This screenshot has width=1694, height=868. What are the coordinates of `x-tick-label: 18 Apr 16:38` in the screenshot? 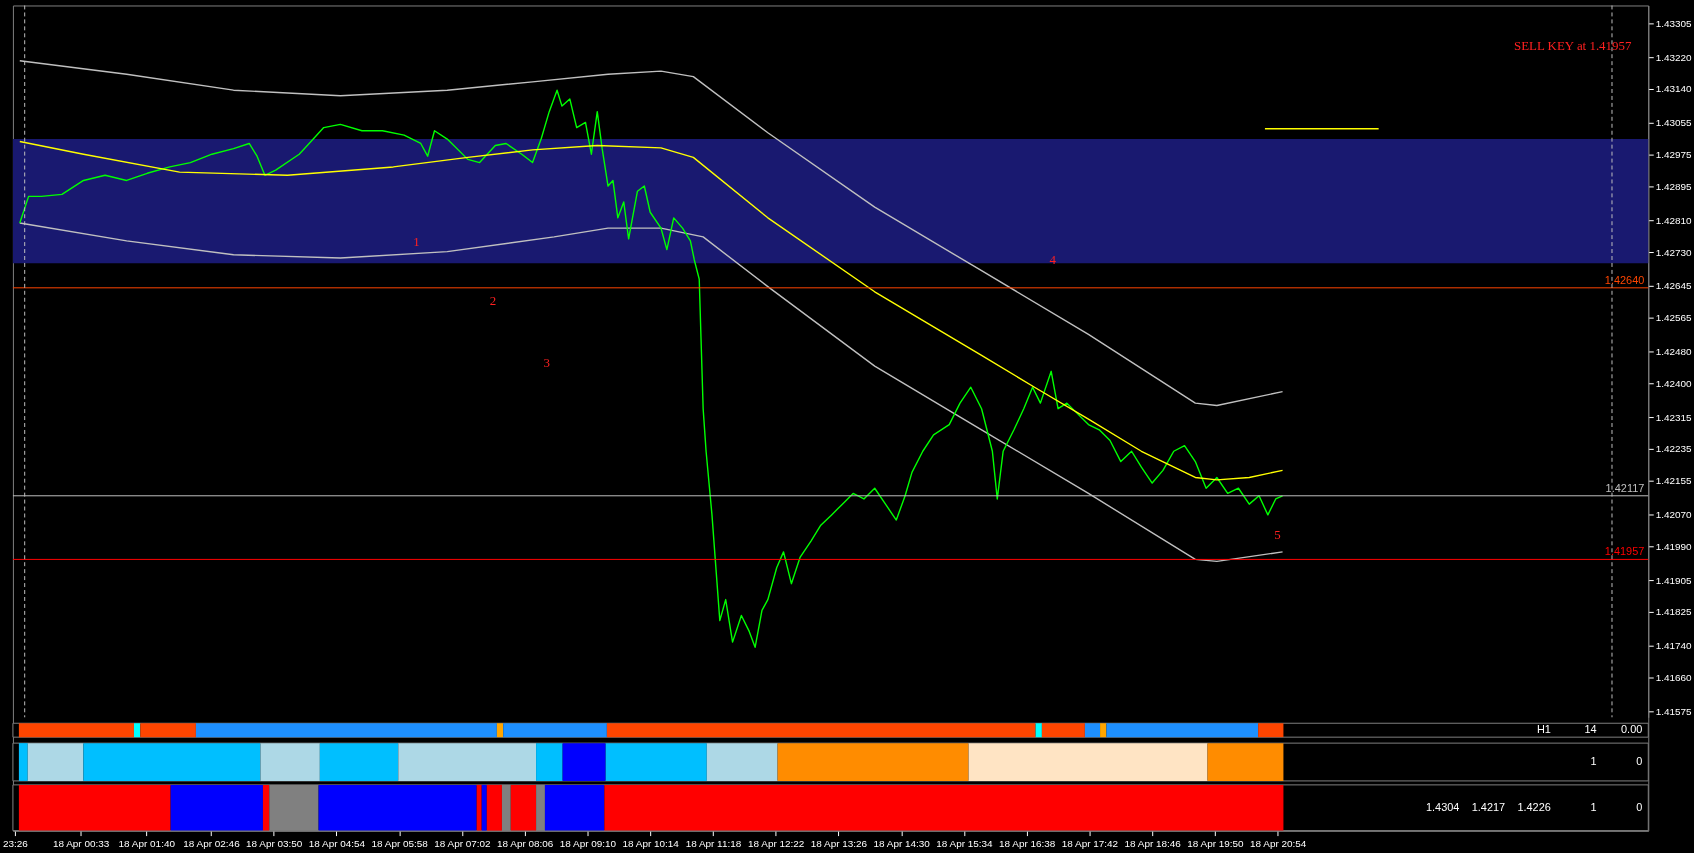 It's located at (1027, 844).